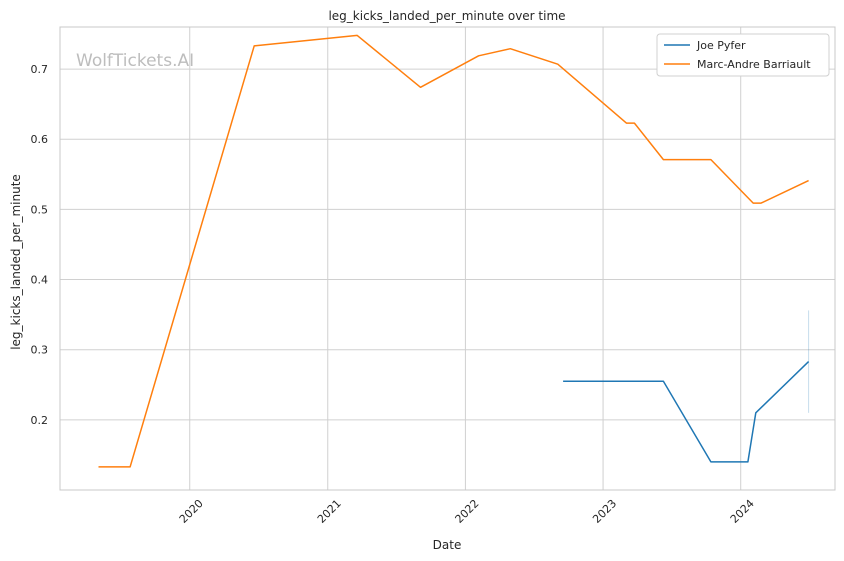  Describe the element at coordinates (40, 350) in the screenshot. I see `y-tick-label: 0.3` at that location.